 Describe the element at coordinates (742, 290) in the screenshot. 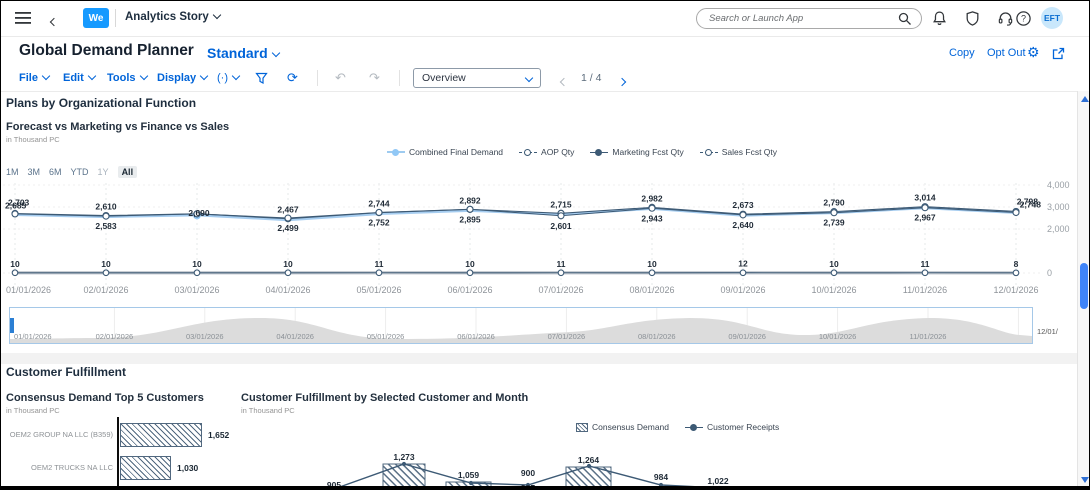

I see `svg-text: 09/01/2026` at that location.